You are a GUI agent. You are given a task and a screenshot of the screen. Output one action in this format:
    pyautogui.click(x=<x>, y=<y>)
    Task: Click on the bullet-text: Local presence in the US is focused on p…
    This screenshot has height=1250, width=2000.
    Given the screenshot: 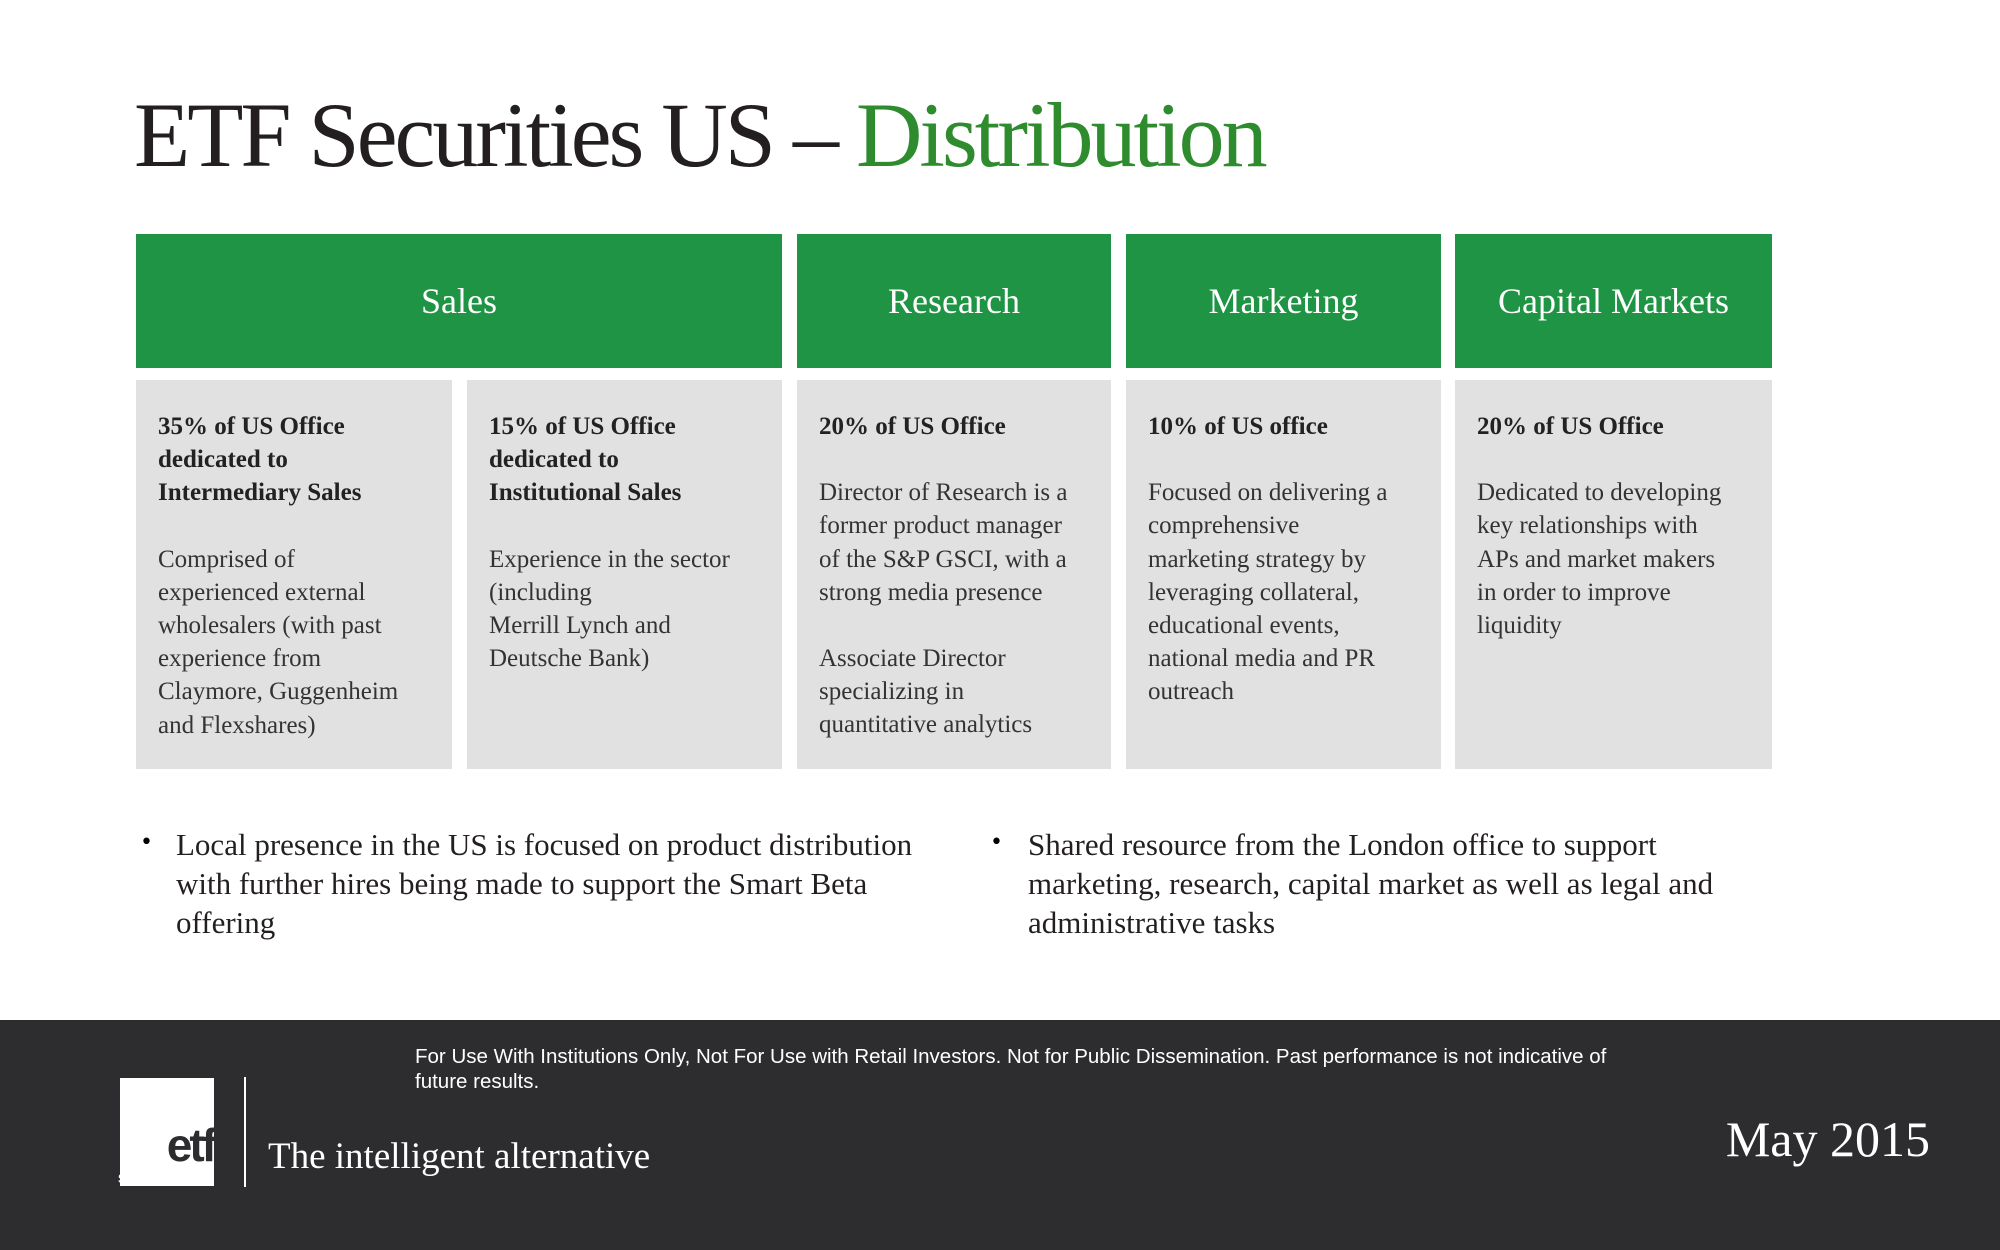 What is the action you would take?
    pyautogui.click(x=544, y=883)
    